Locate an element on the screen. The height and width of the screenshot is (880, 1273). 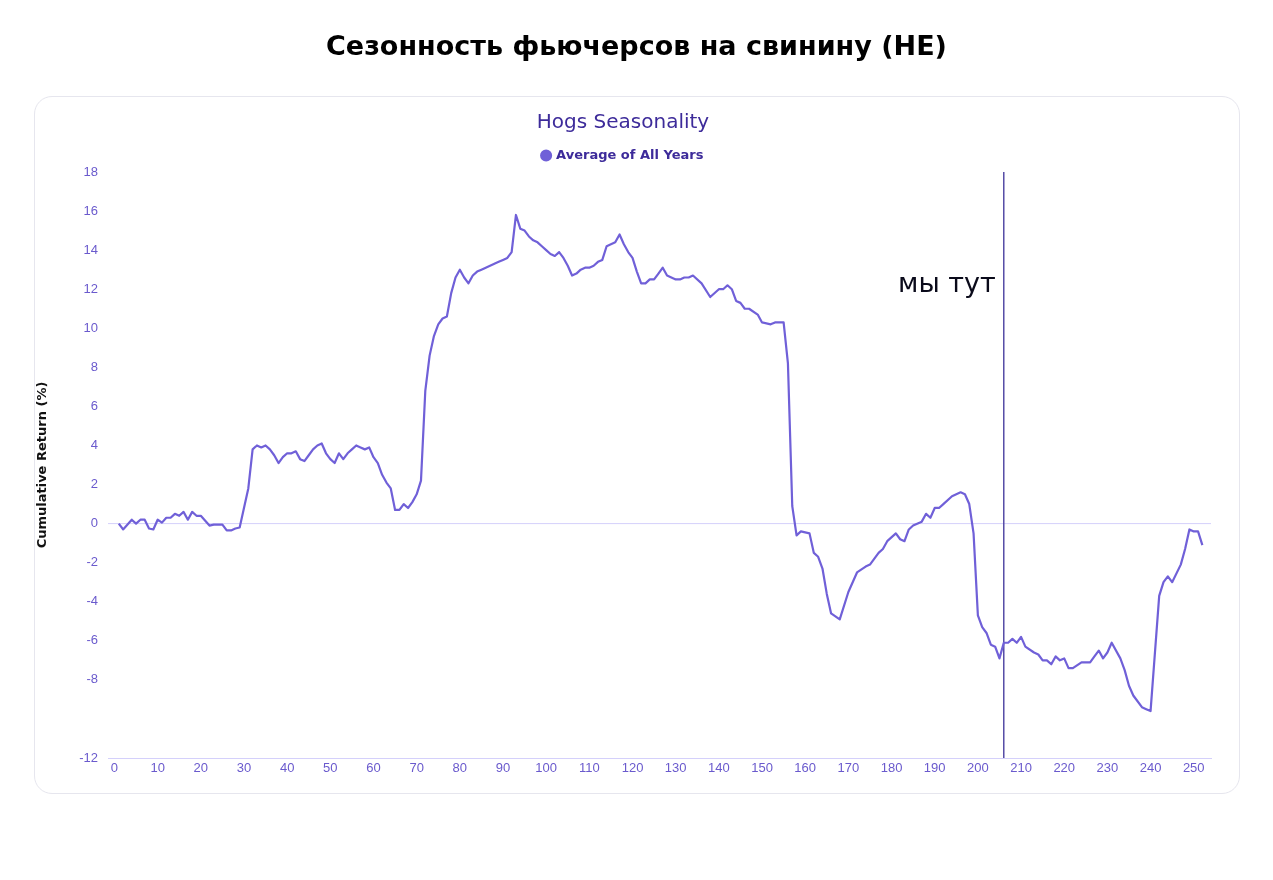
x-tick-label: 180 is located at coordinates (891, 768).